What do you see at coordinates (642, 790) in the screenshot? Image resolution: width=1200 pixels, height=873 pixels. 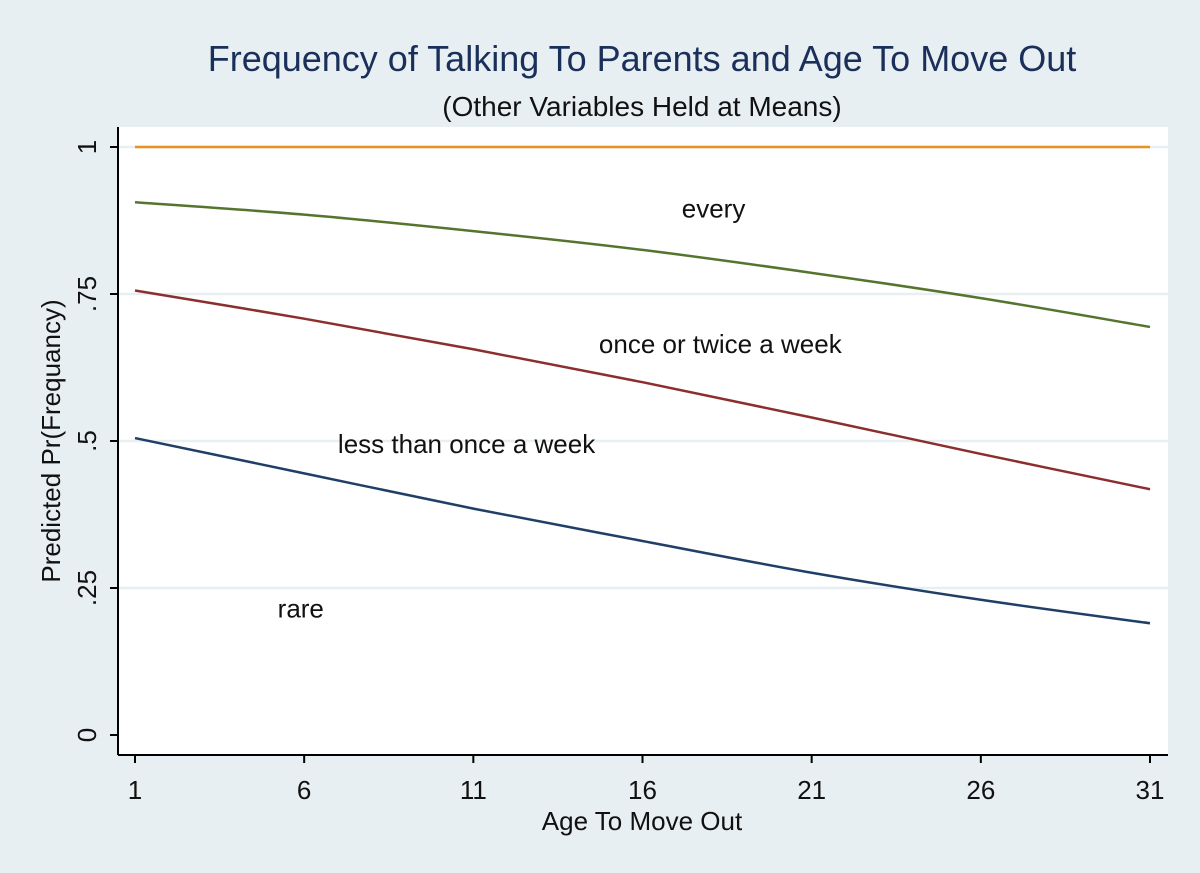 I see `x-tick-label: 16` at bounding box center [642, 790].